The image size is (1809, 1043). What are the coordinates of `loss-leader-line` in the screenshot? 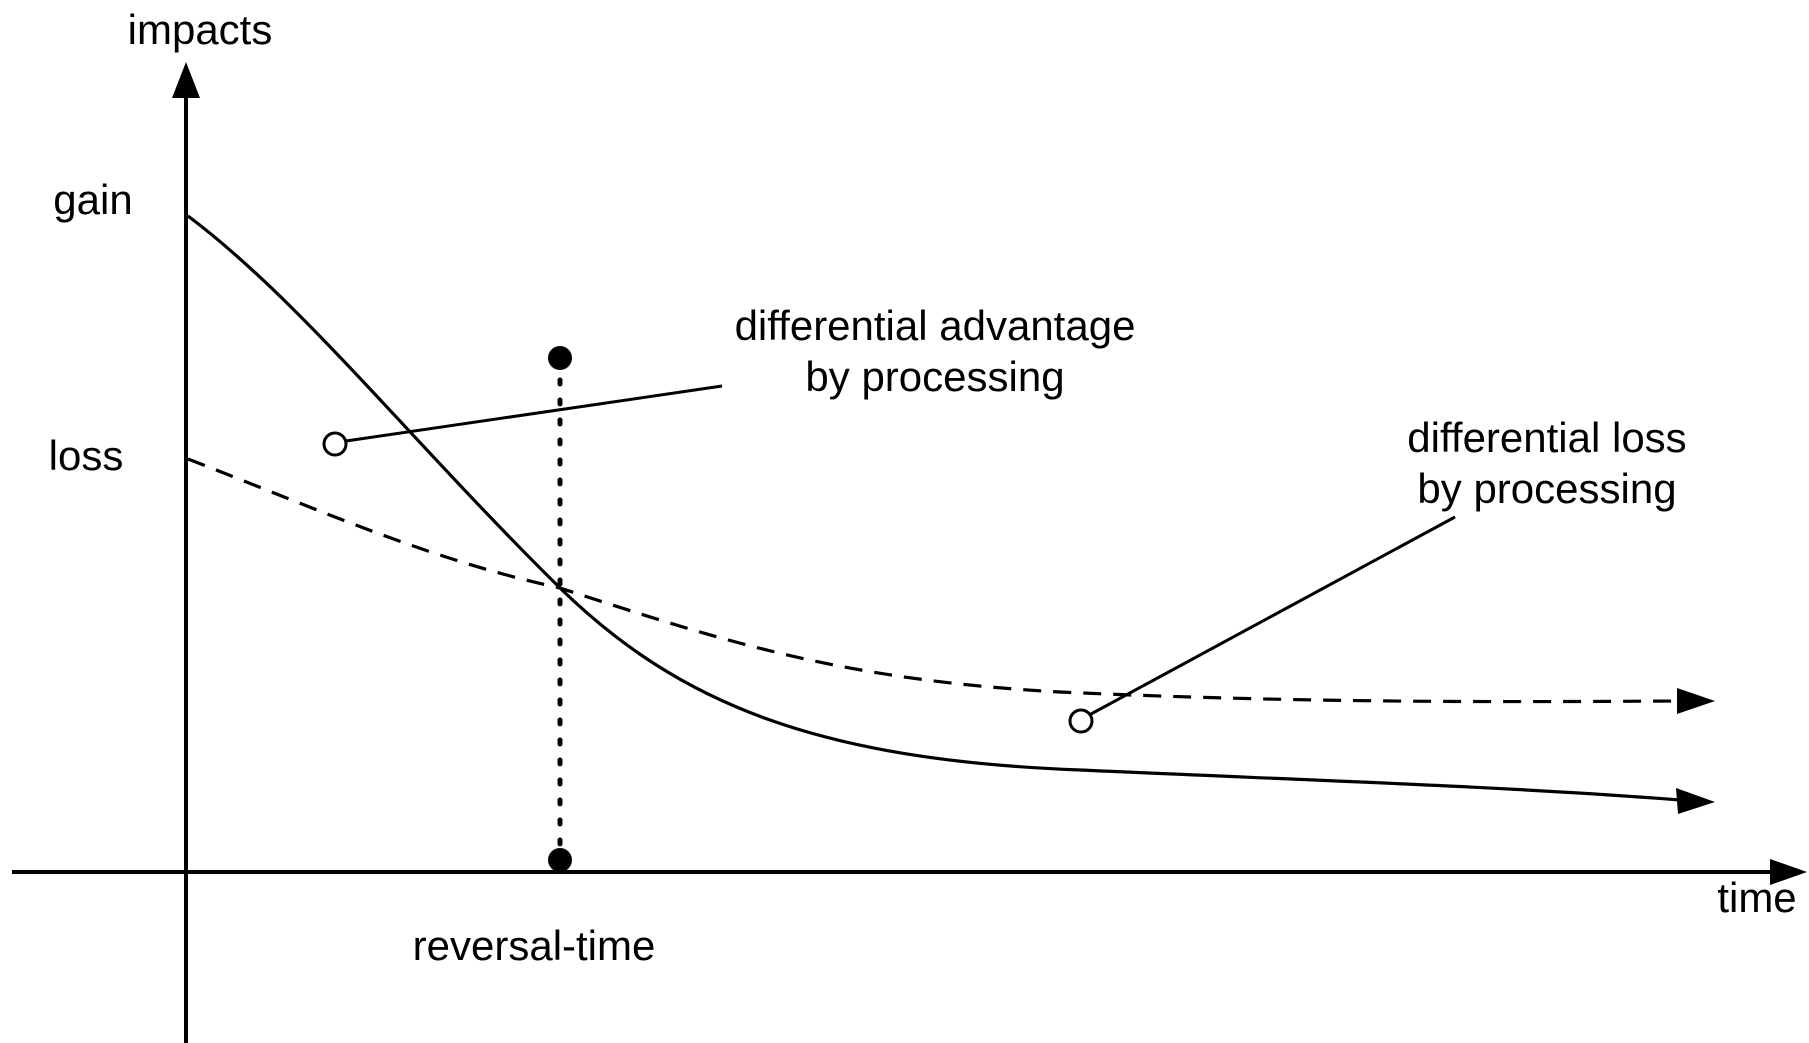 It's located at (1273, 615).